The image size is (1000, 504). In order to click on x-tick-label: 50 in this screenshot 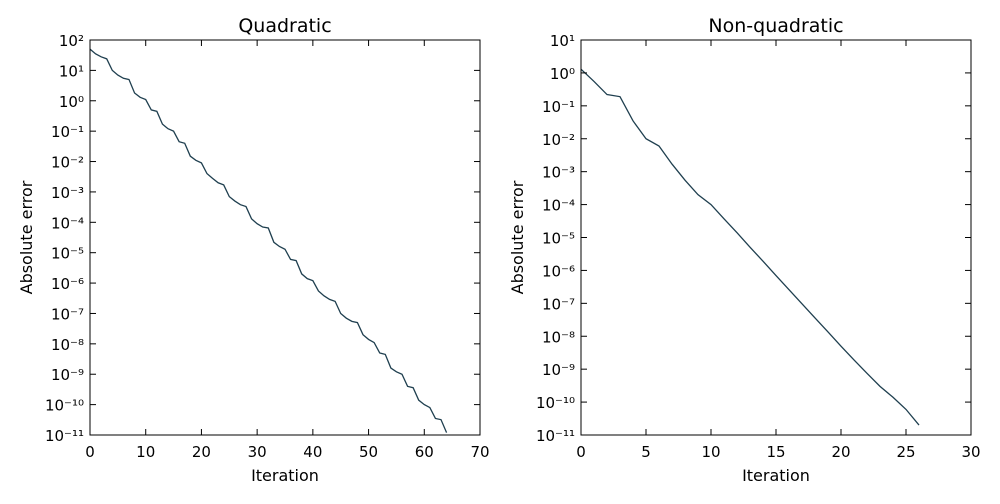, I will do `click(368, 452)`.